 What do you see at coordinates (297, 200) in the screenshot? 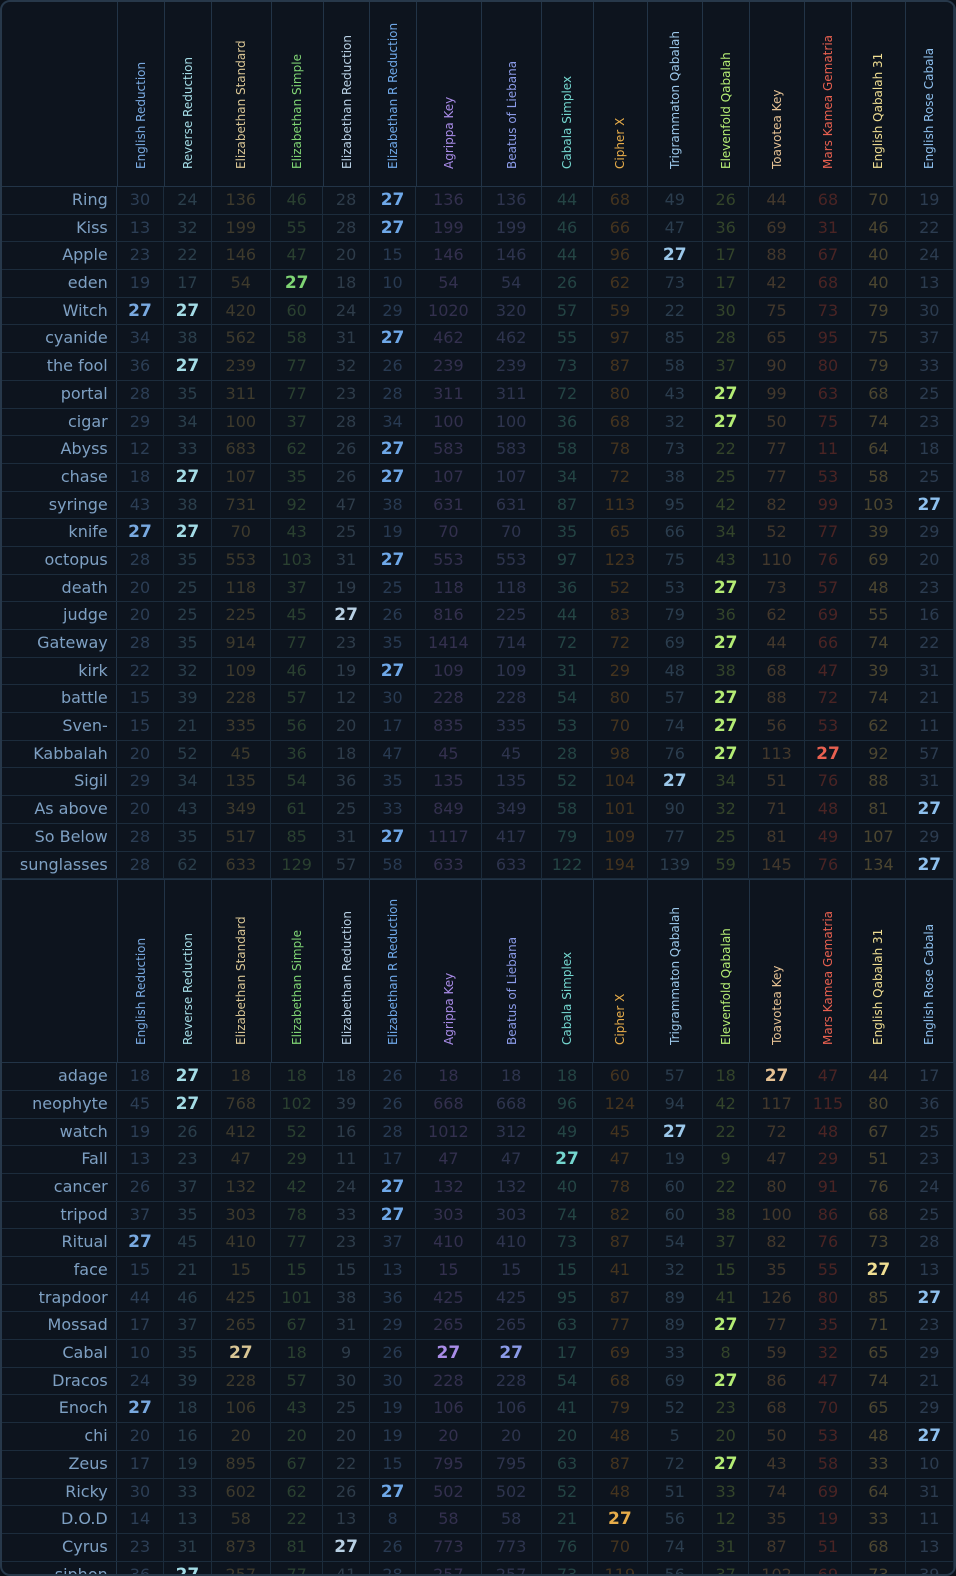
I see `value-cell: 46` at bounding box center [297, 200].